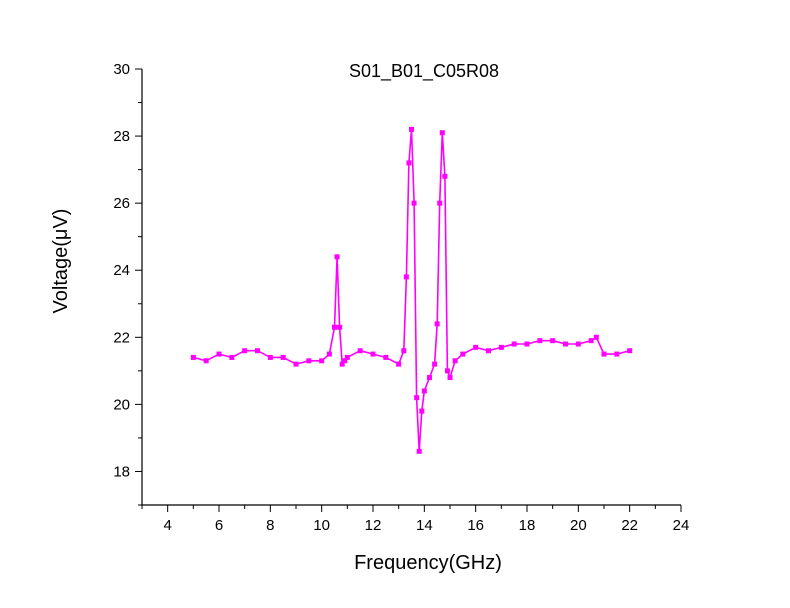 This screenshot has height=608, width=790. What do you see at coordinates (578, 525) in the screenshot?
I see `x-tick-label: 20` at bounding box center [578, 525].